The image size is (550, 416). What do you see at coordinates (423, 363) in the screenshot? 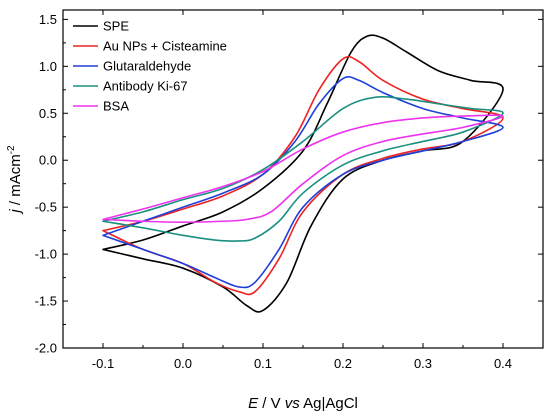
I see `x-tick-label: 0.3` at bounding box center [423, 363].